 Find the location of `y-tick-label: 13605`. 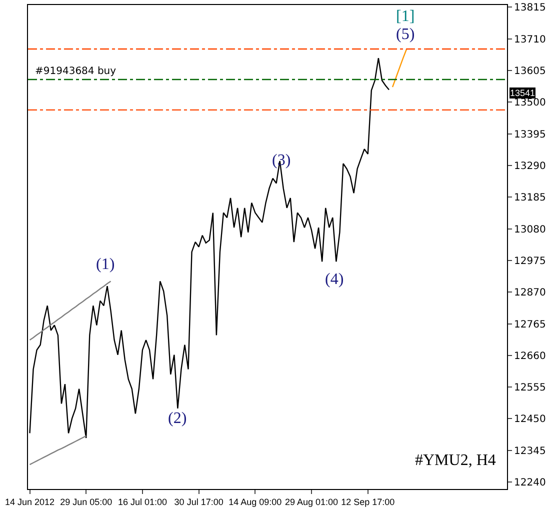

y-tick-label: 13605 is located at coordinates (530, 71).